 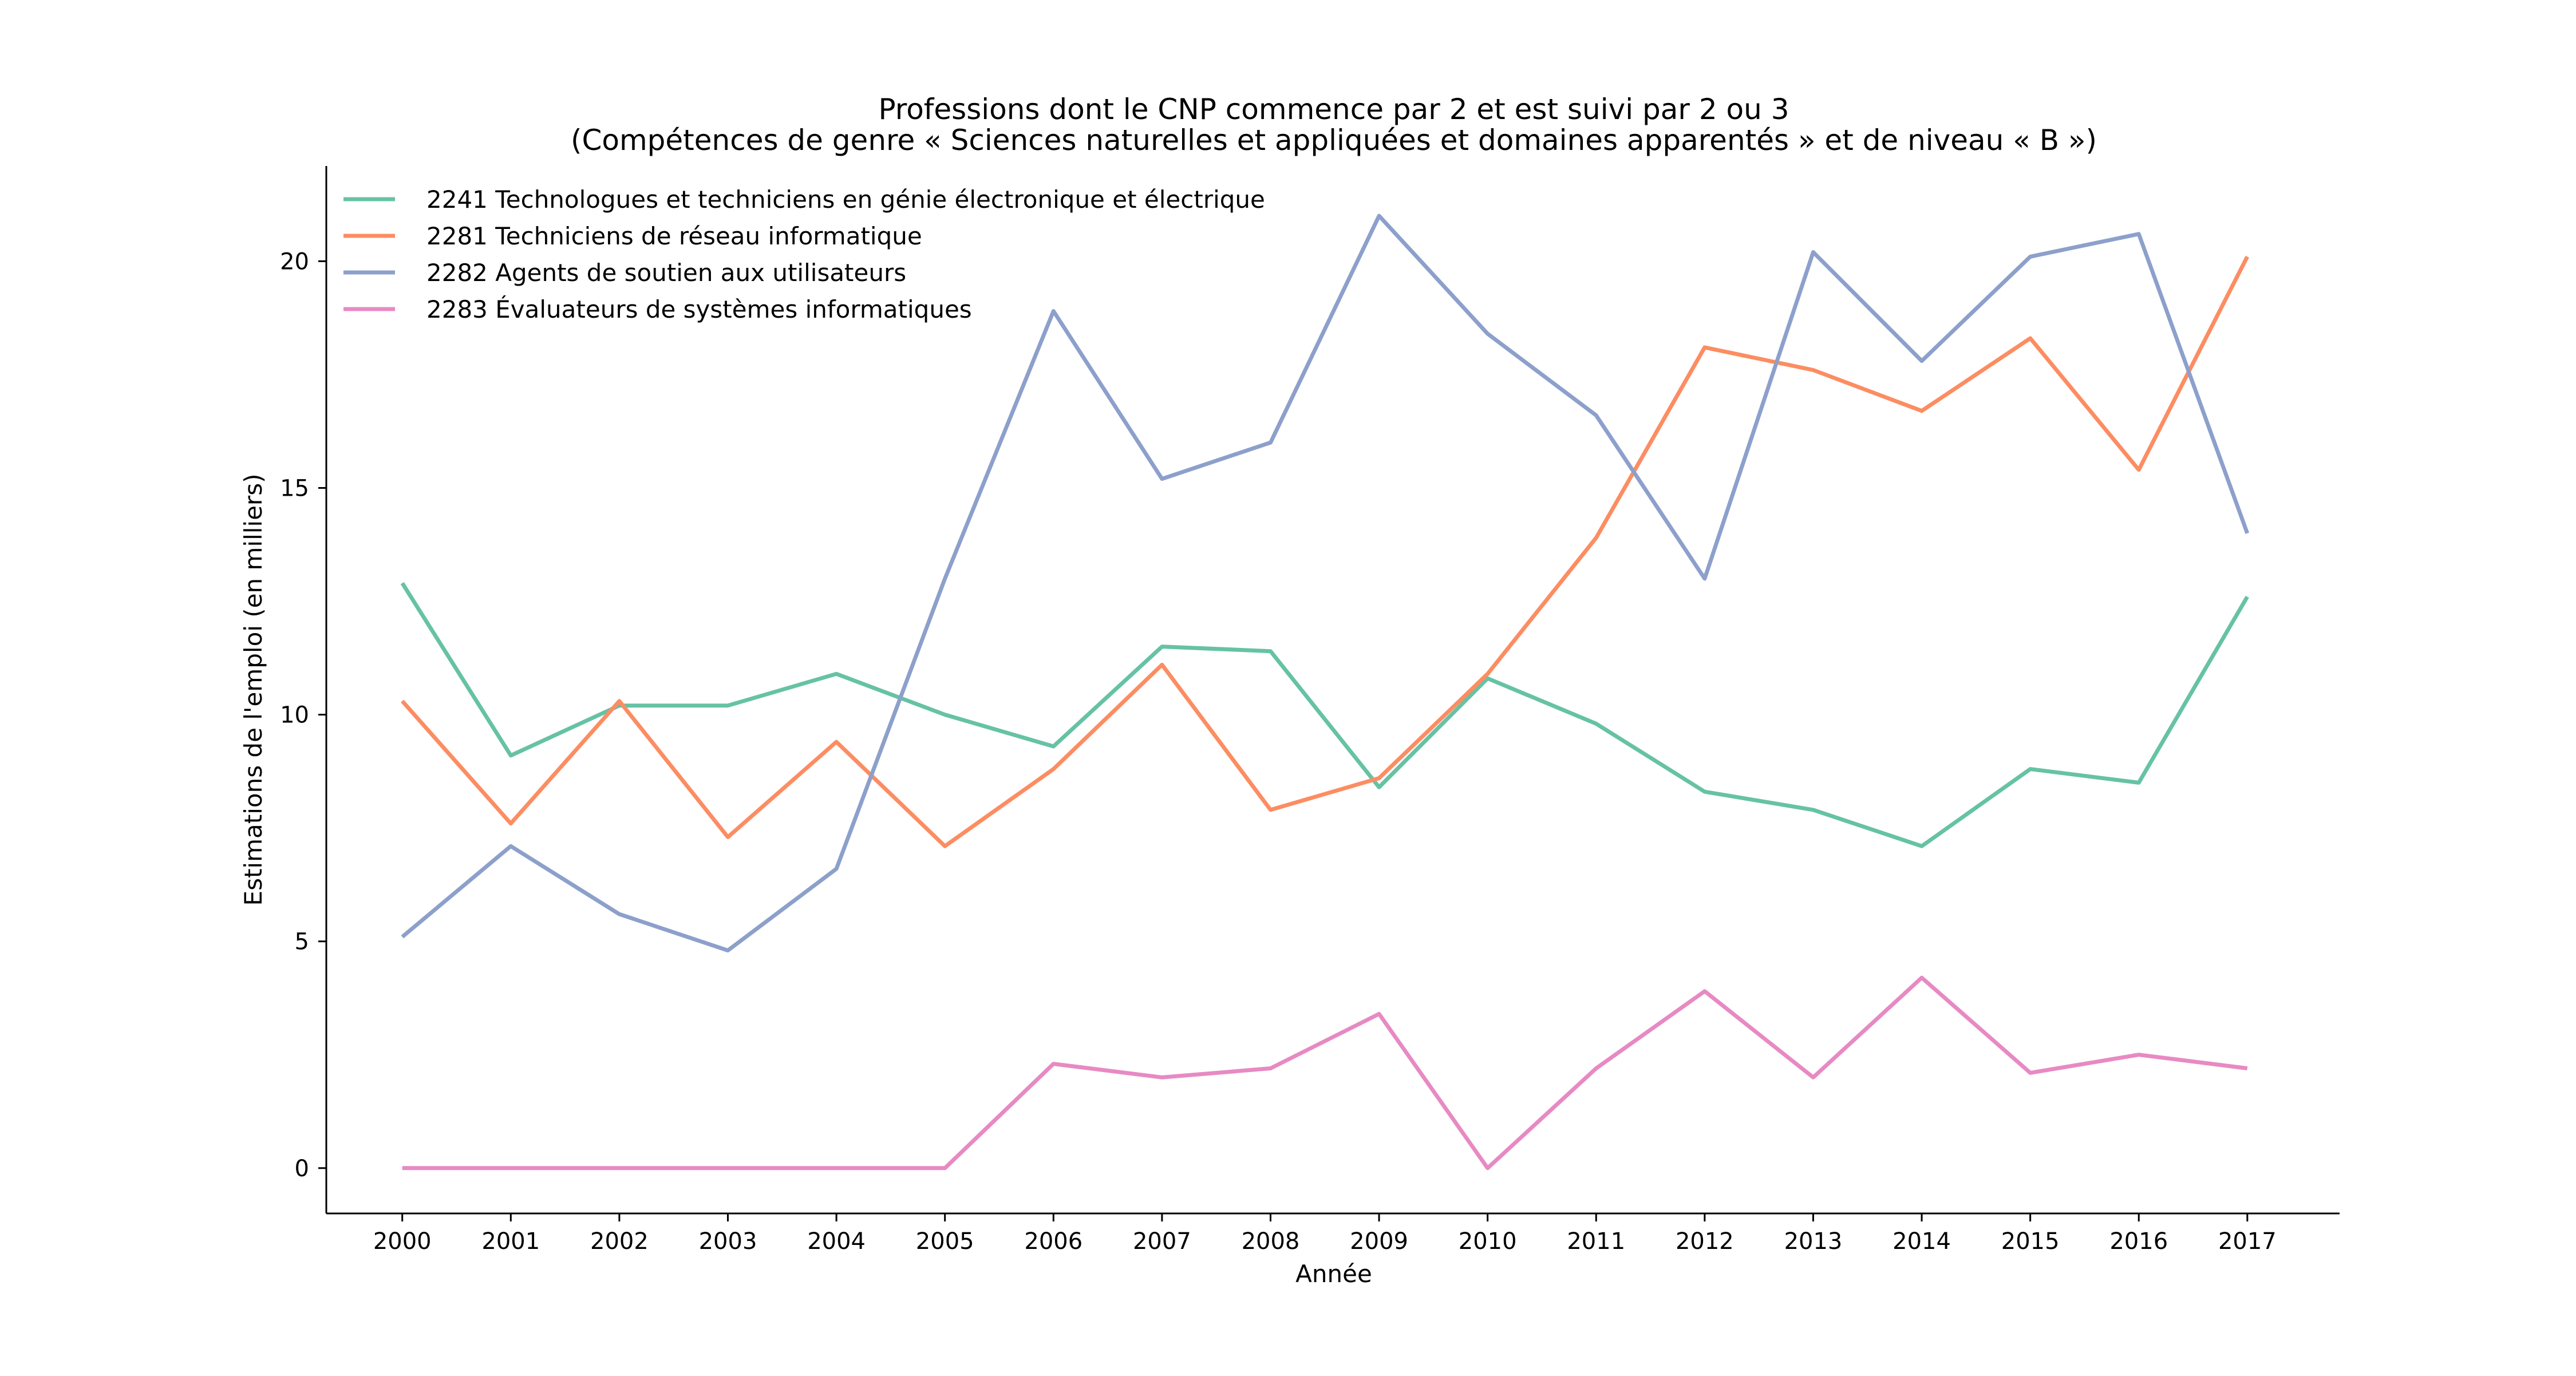 I want to click on x-tick-label: 2004, so click(x=836, y=1241).